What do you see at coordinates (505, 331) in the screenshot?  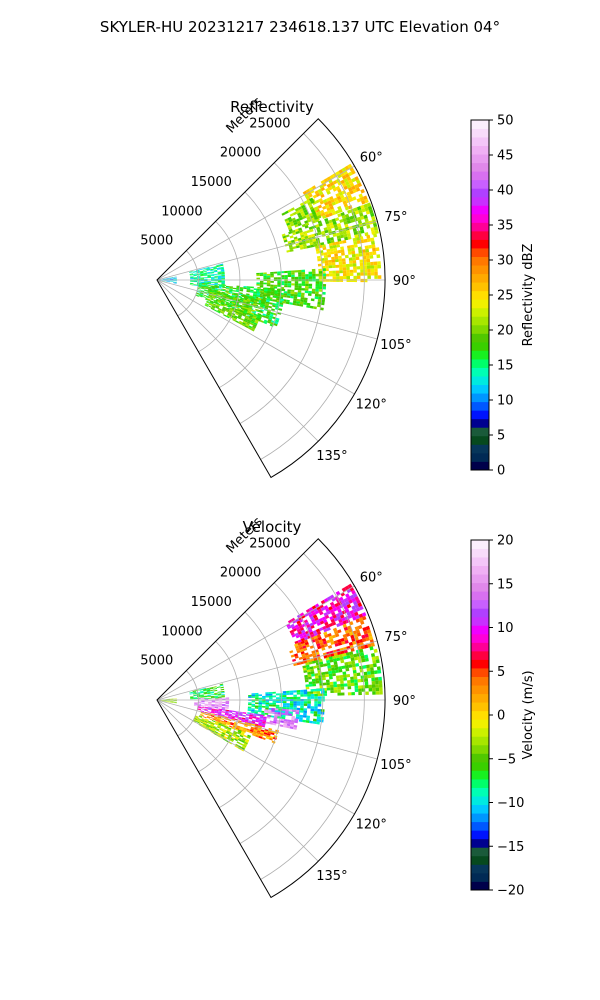 I see `colorbar-tick-label: 20` at bounding box center [505, 331].